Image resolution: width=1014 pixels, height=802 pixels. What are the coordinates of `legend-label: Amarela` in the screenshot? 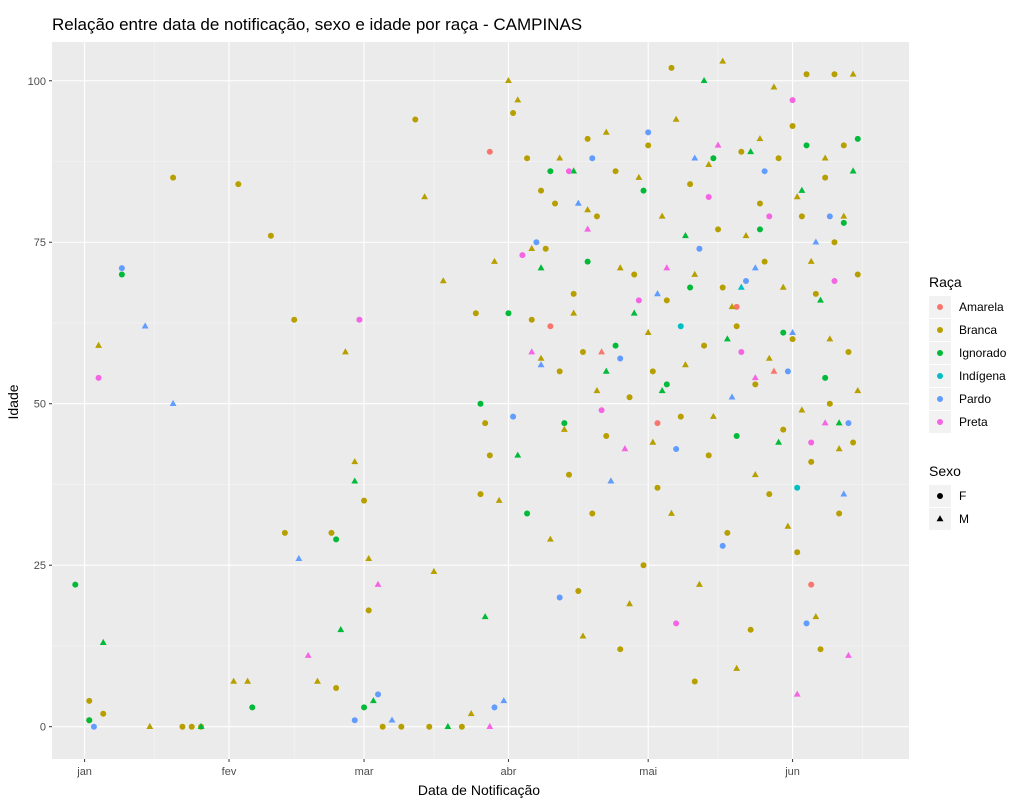 It's located at (981, 307).